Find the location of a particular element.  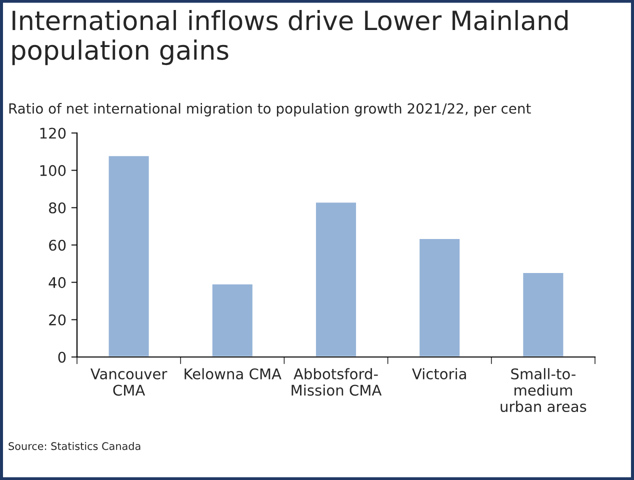

chart-subtitle: Ratio of net international migration to population growth 2021/22, per cent is located at coordinates (270, 109).